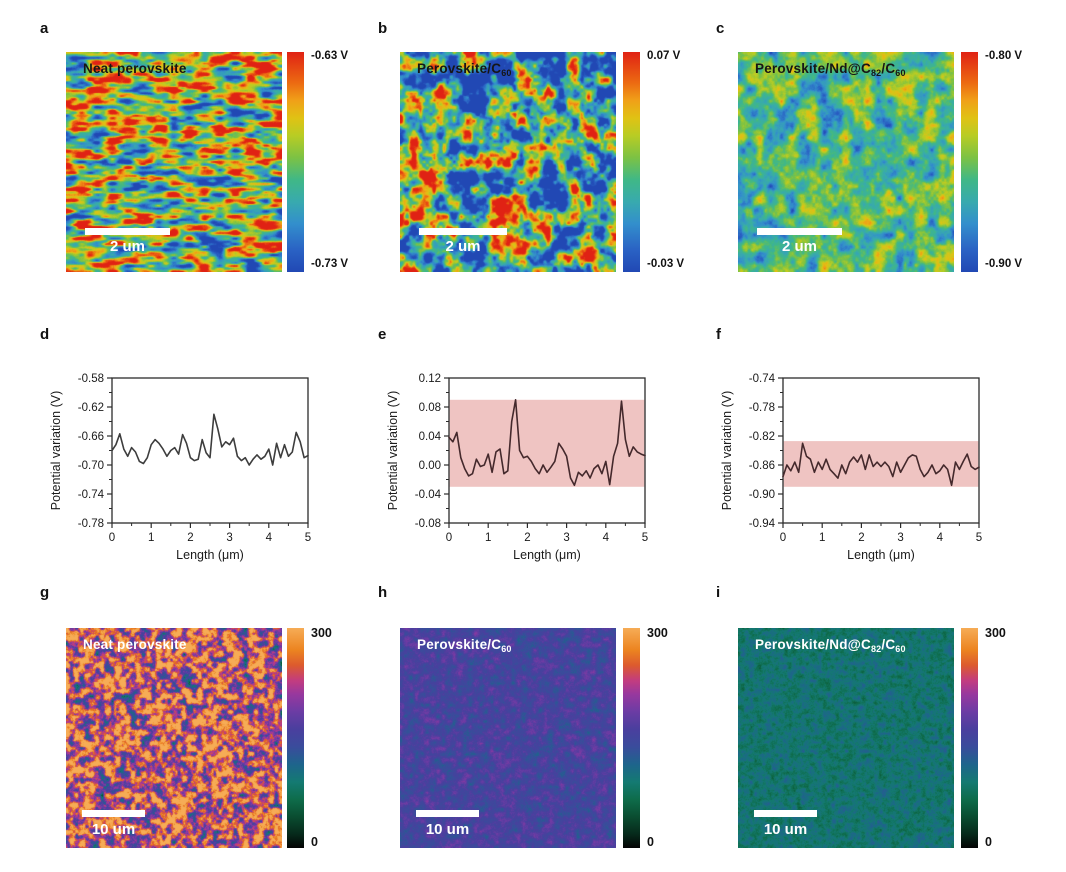 Image resolution: width=1066 pixels, height=872 pixels. I want to click on colorbar-g, so click(295, 738).